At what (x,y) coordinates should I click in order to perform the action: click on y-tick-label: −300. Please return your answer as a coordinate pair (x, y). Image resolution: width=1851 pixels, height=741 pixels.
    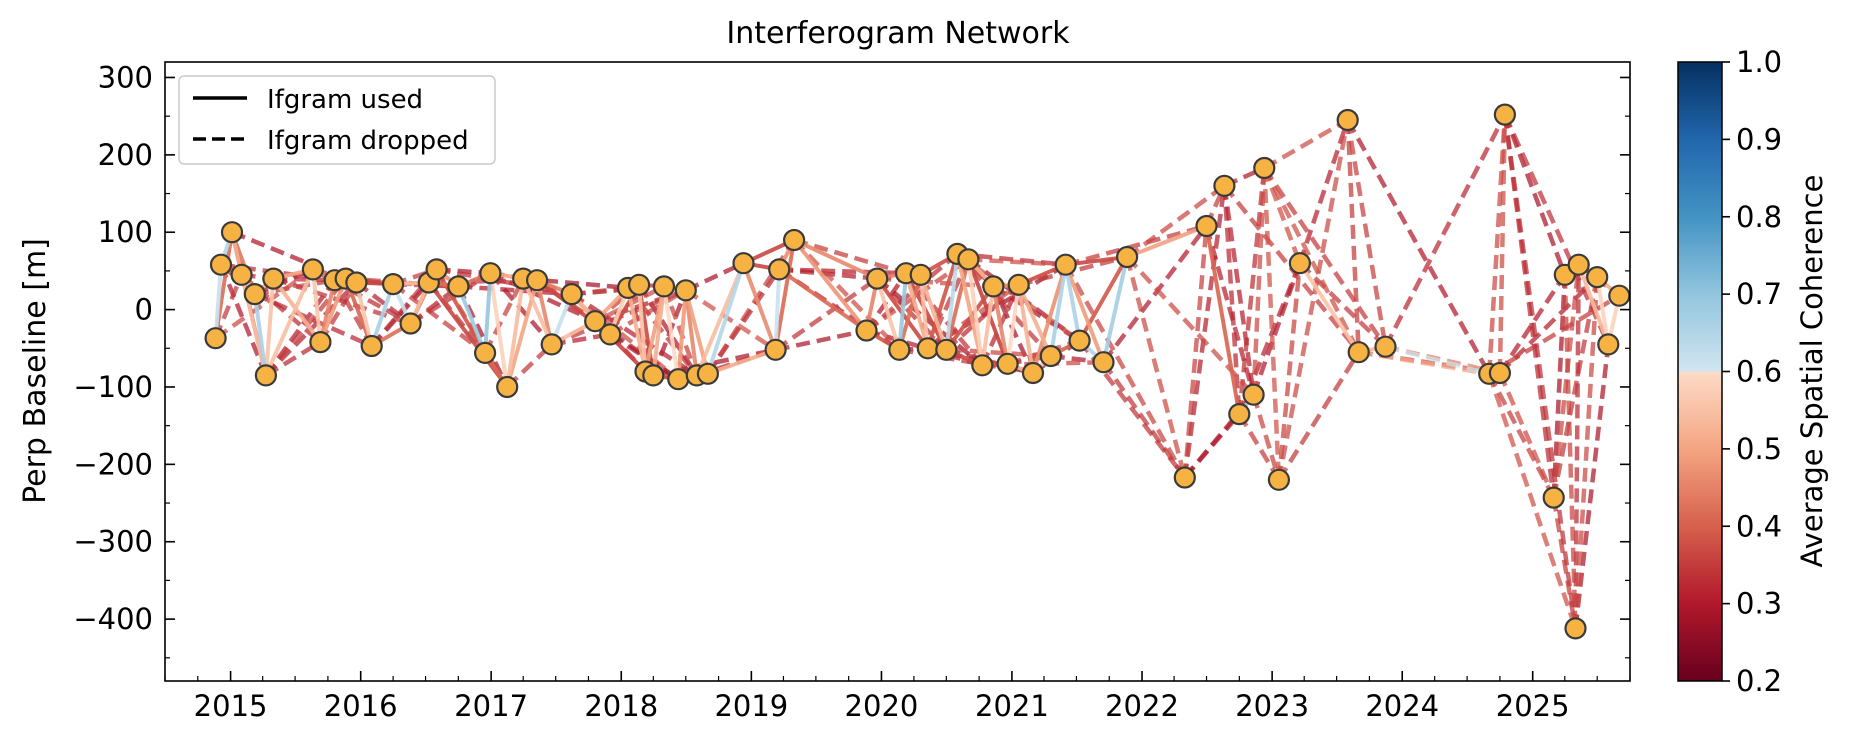
    Looking at the image, I should click on (113, 542).